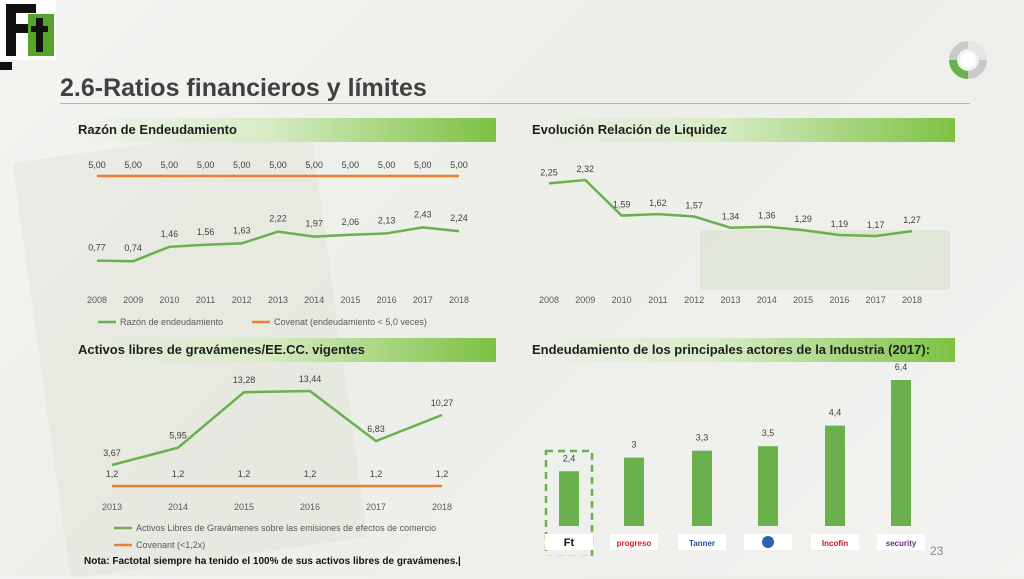  What do you see at coordinates (459, 218) in the screenshot?
I see `data-label: 2,24` at bounding box center [459, 218].